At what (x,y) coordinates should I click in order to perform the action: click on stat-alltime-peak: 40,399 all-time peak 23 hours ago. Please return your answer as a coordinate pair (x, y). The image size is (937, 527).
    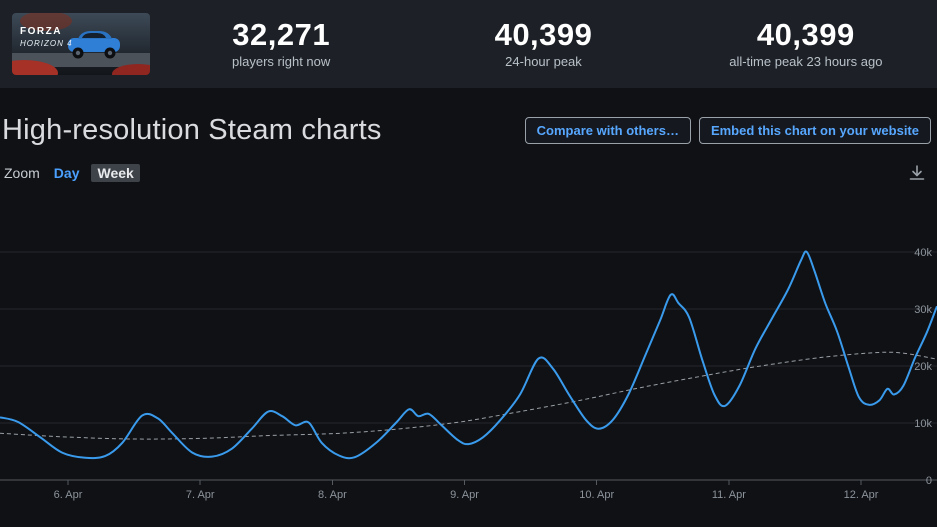
    Looking at the image, I should click on (806, 43).